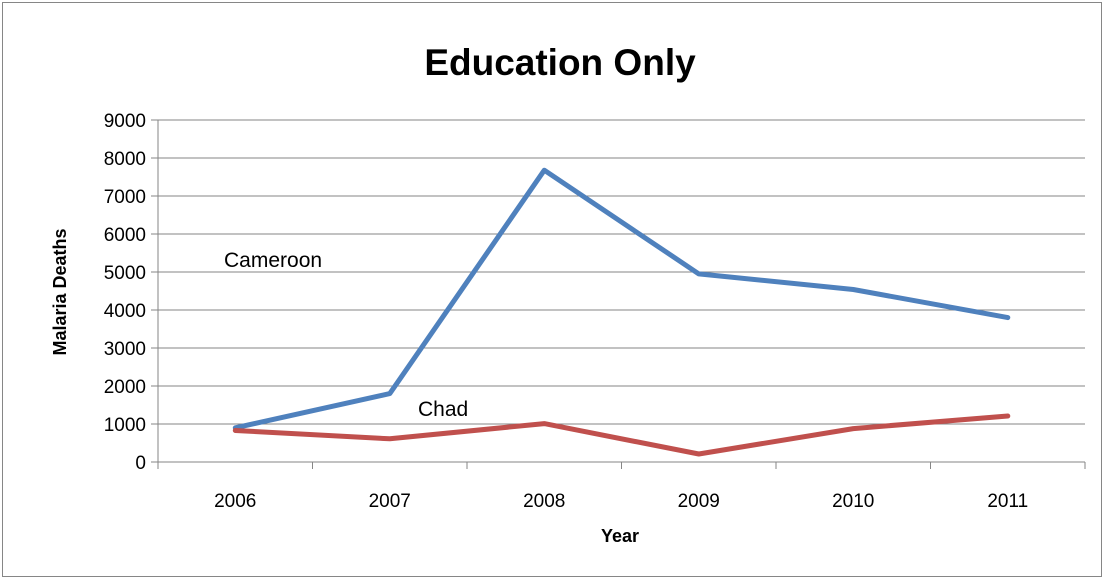 The height and width of the screenshot is (581, 1106). I want to click on chart-title: Education Only, so click(560, 62).